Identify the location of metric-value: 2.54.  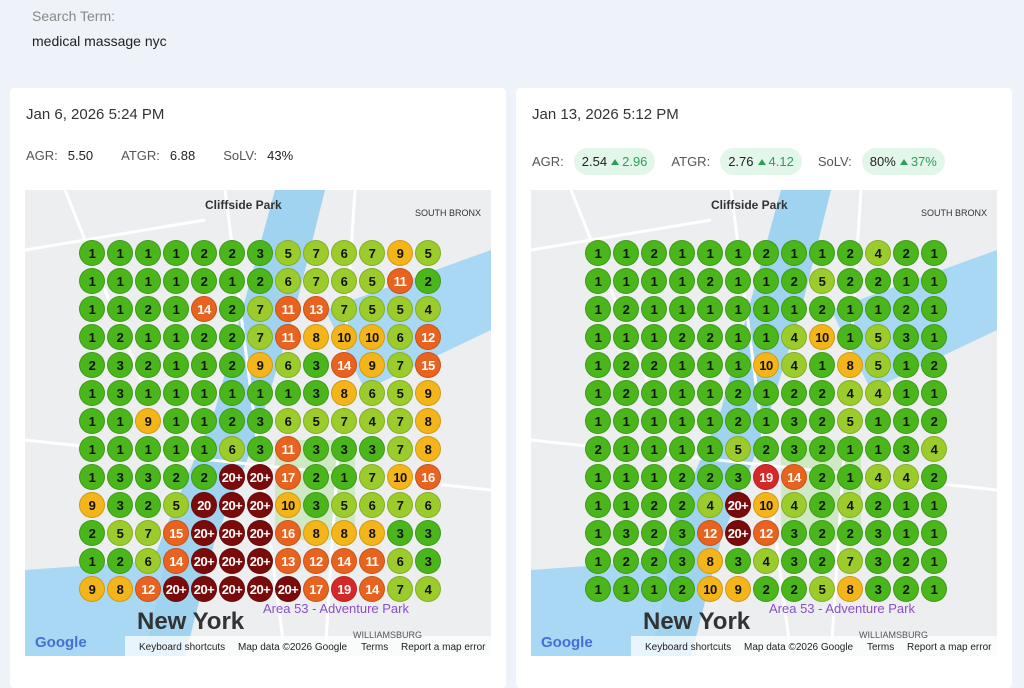
(594, 161).